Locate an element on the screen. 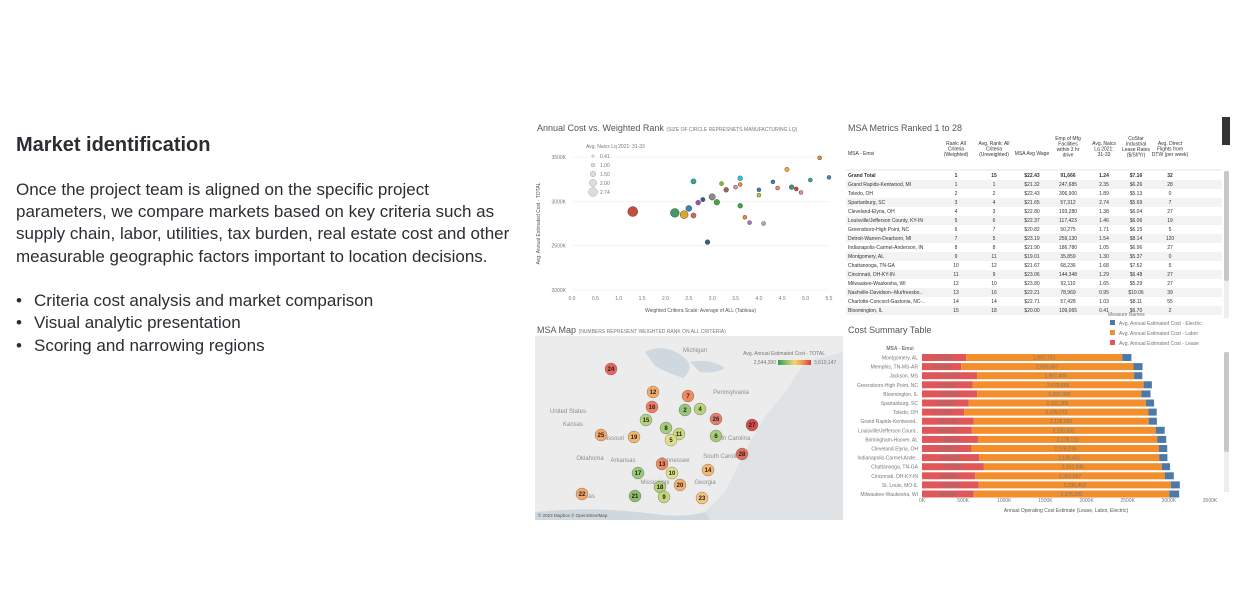 This screenshot has height=608, width=1244. table-cell: 11 is located at coordinates (955, 275).